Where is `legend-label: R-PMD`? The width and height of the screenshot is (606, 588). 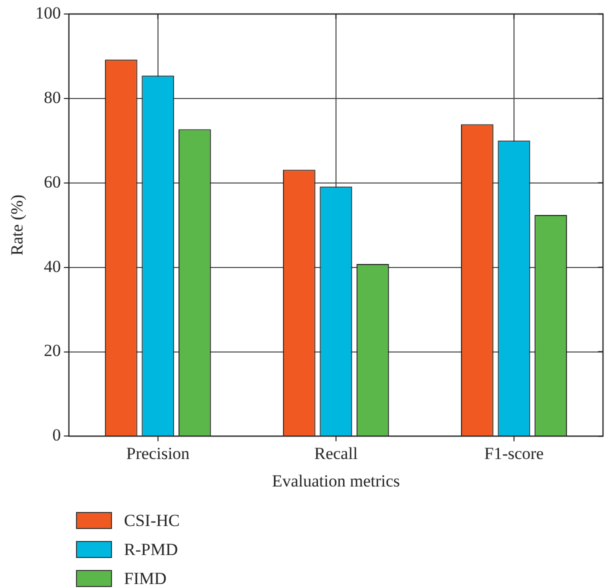 legend-label: R-PMD is located at coordinates (151, 550).